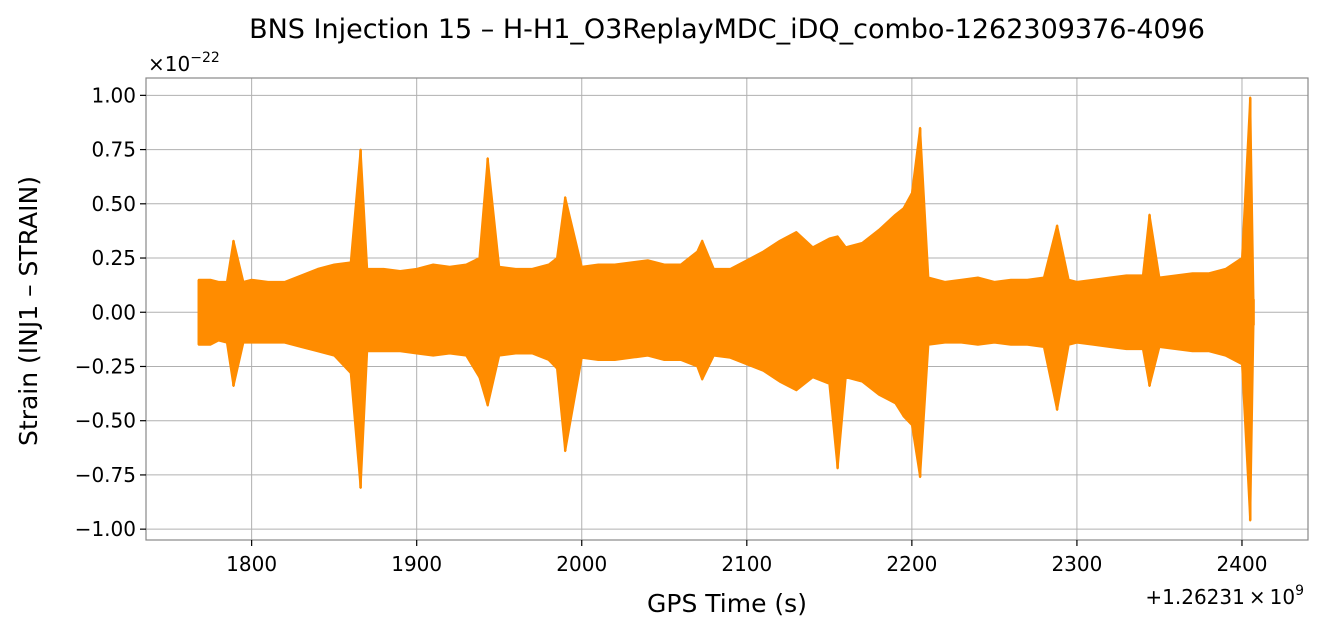 The width and height of the screenshot is (1323, 633). I want to click on y-axis-label: Strain (INJ1 – STRAIN), so click(28, 311).